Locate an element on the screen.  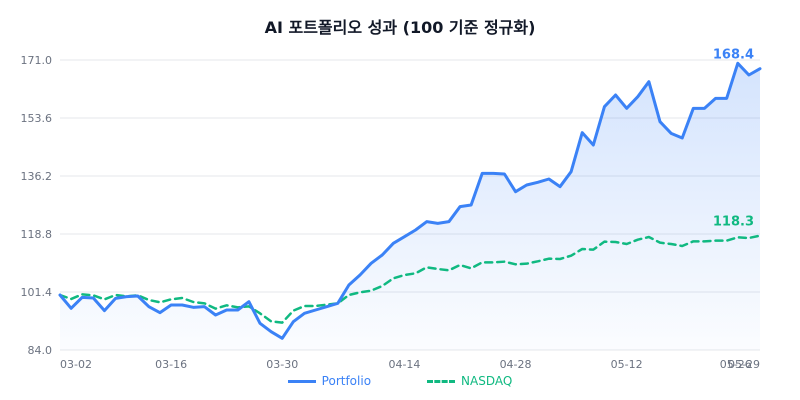
y-tick-label: 171.0 is located at coordinates (37, 60).